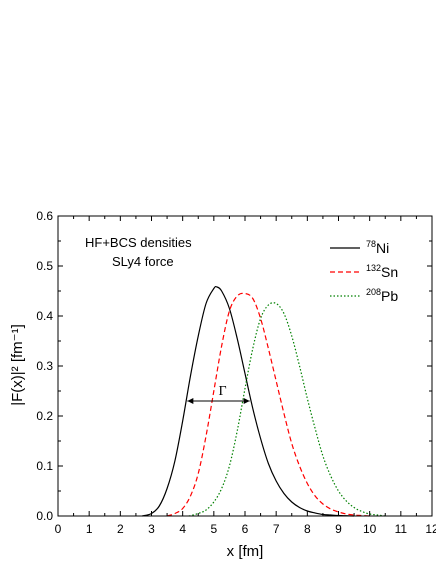 Image resolution: width=436 pixels, height=564 pixels. Describe the element at coordinates (44, 466) in the screenshot. I see `y-tick-label: 0.1` at that location.